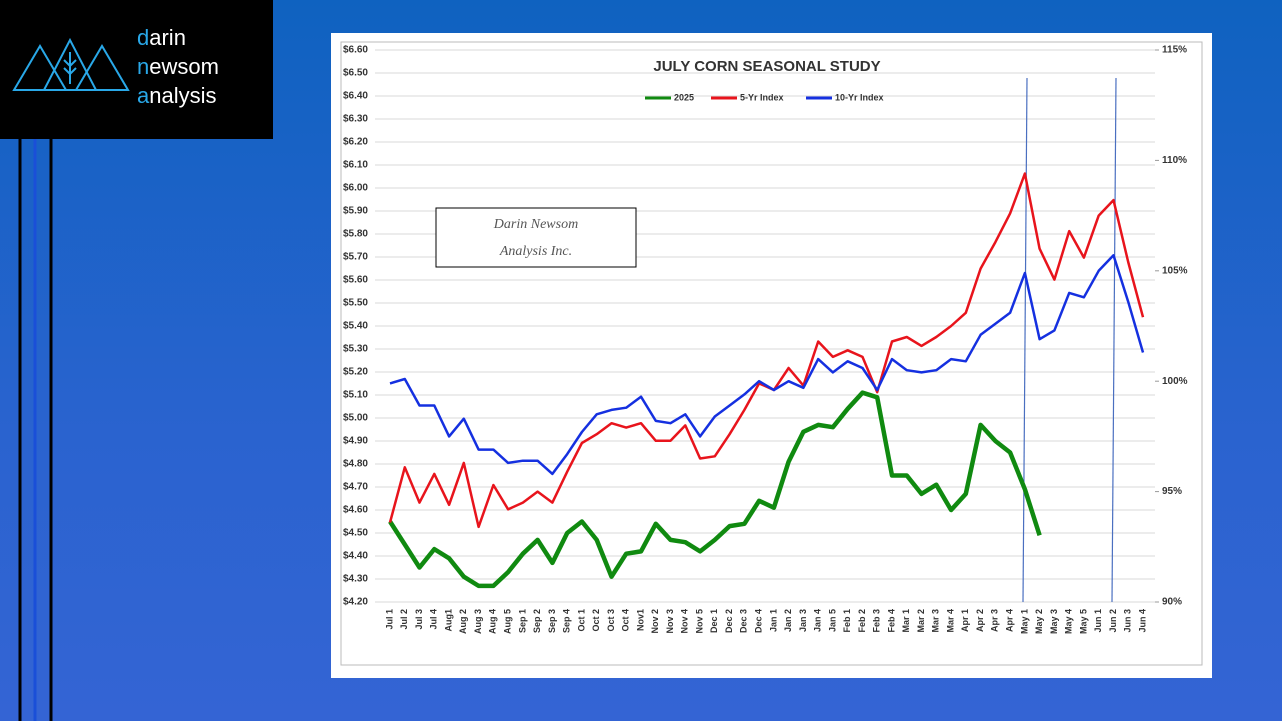 The image size is (1282, 721). What do you see at coordinates (891, 621) in the screenshot?
I see `x-tick-label: Feb 4` at bounding box center [891, 621].